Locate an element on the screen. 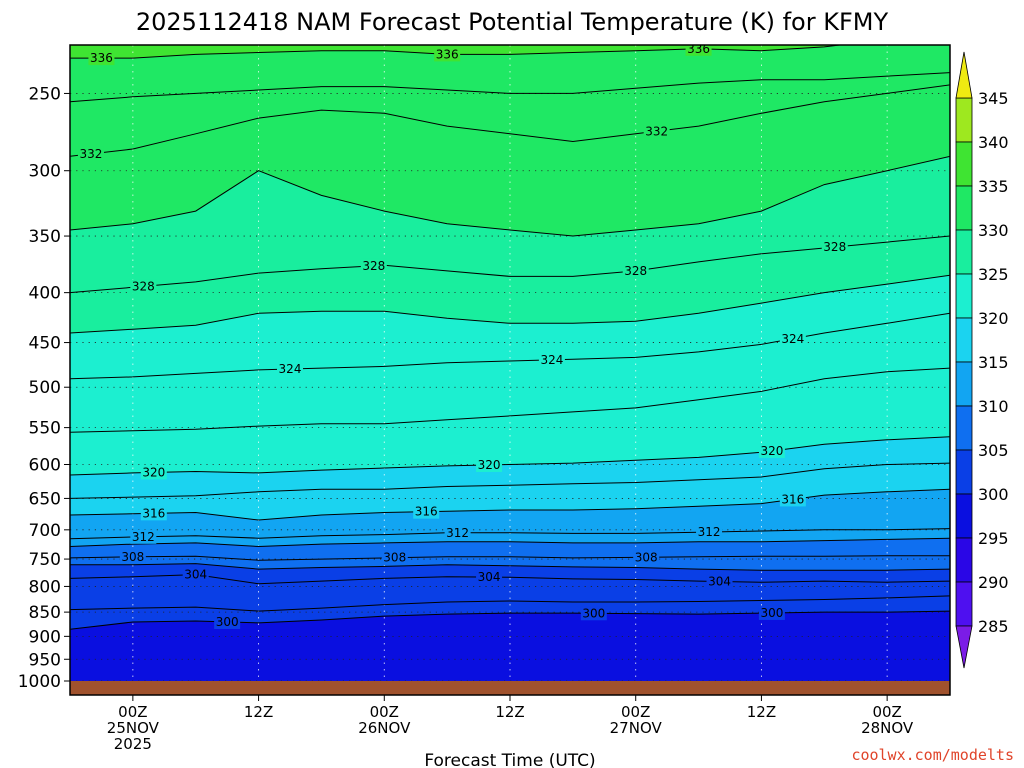  y-tick-label-550: 550 is located at coordinates (45, 429).